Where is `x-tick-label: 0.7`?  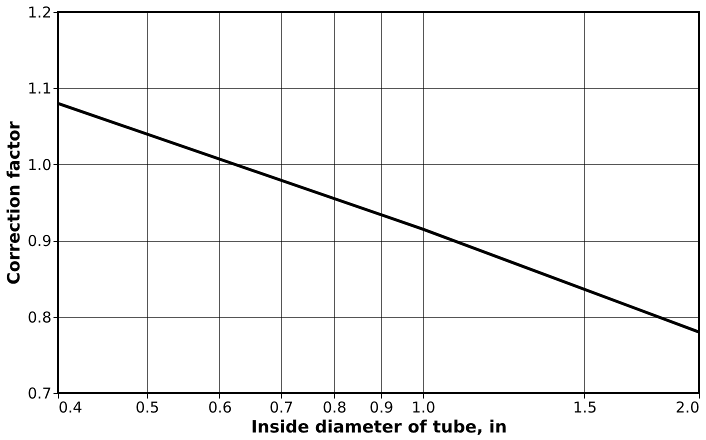
x-tick-label: 0.7 is located at coordinates (281, 407).